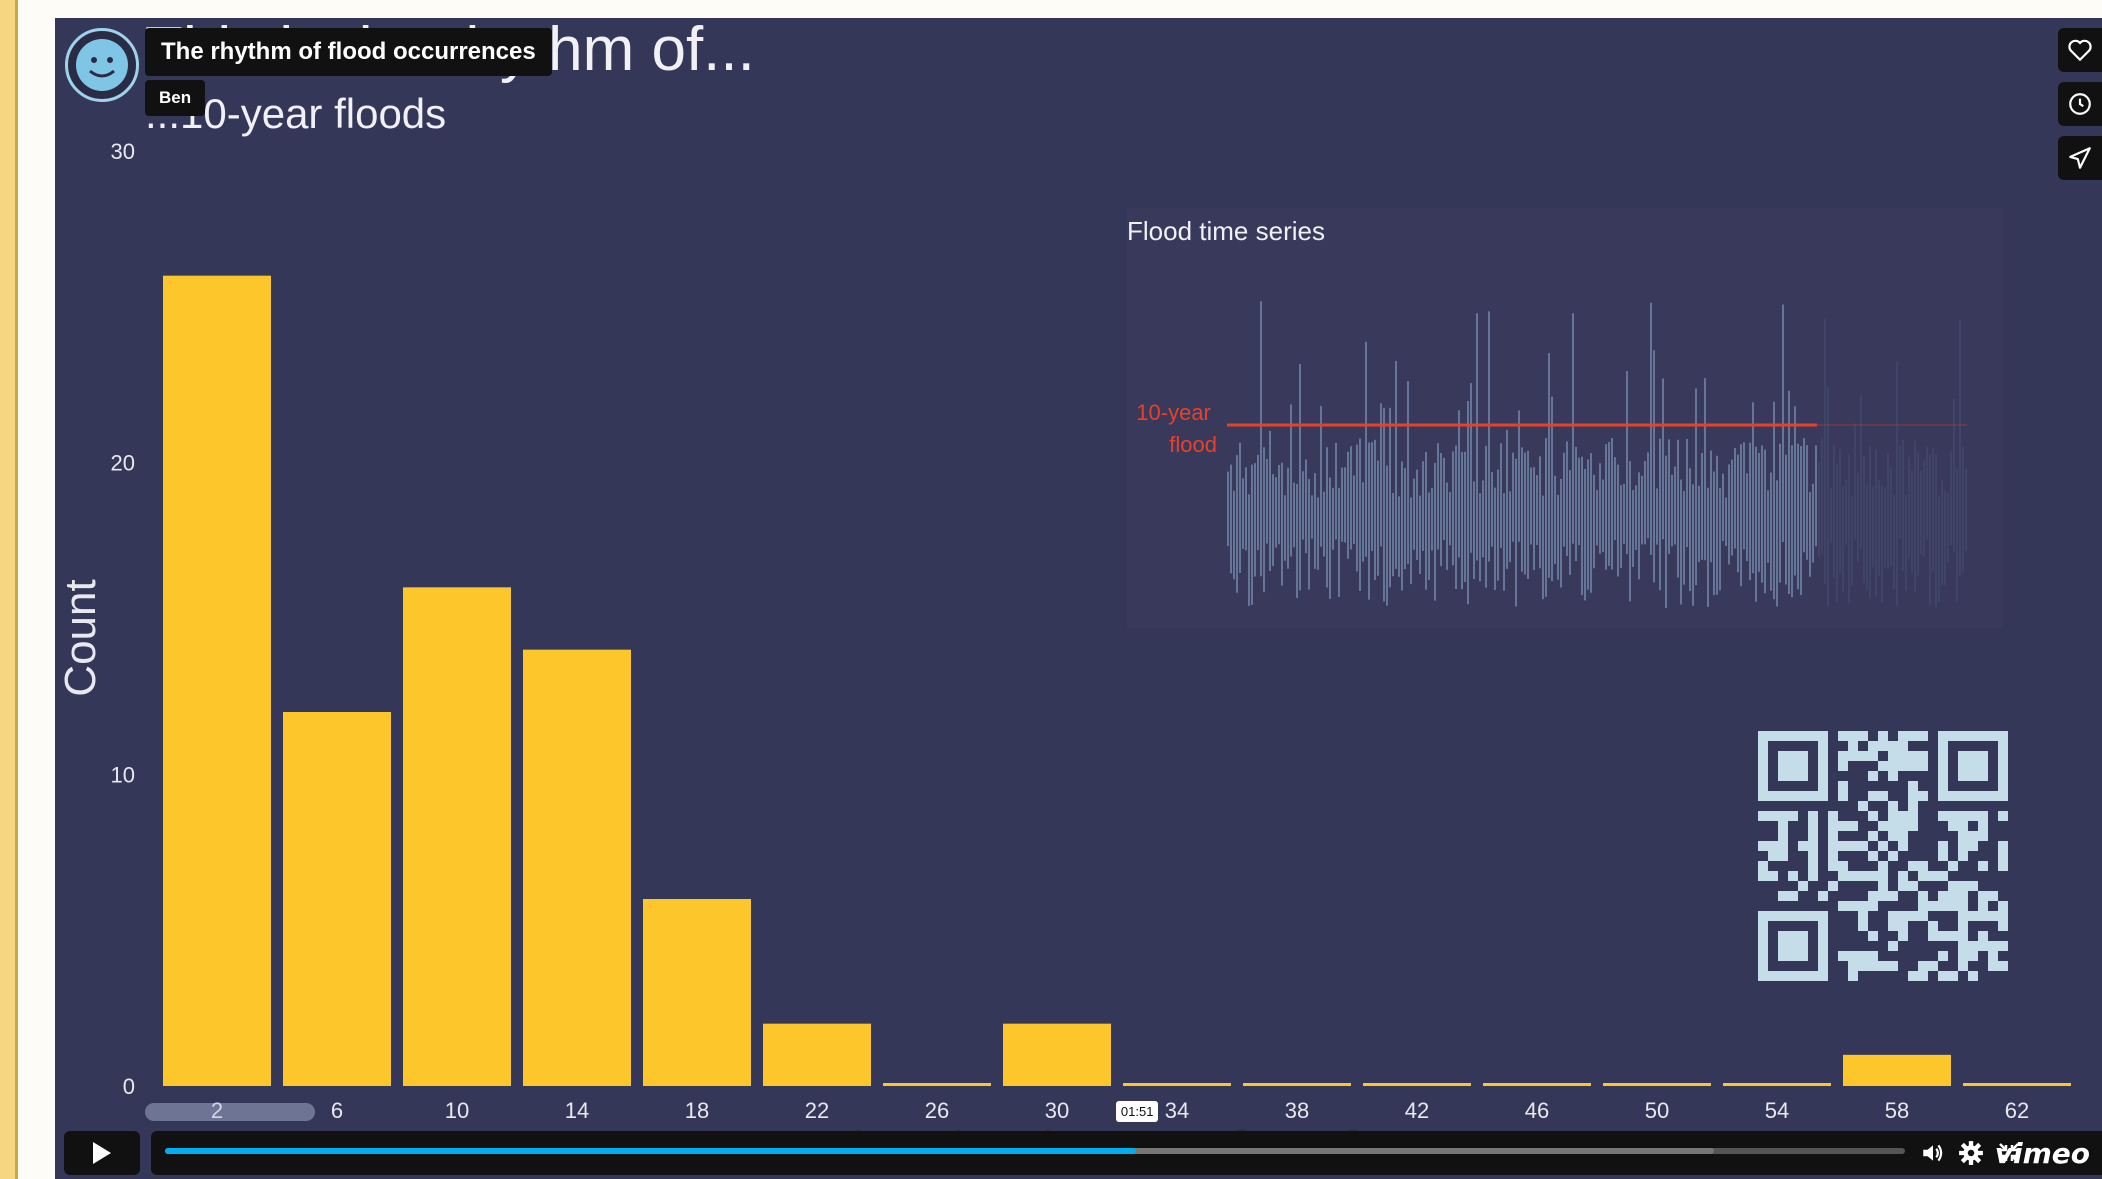 The height and width of the screenshot is (1179, 2102). I want to click on x-tick-label: 22, so click(817, 1110).